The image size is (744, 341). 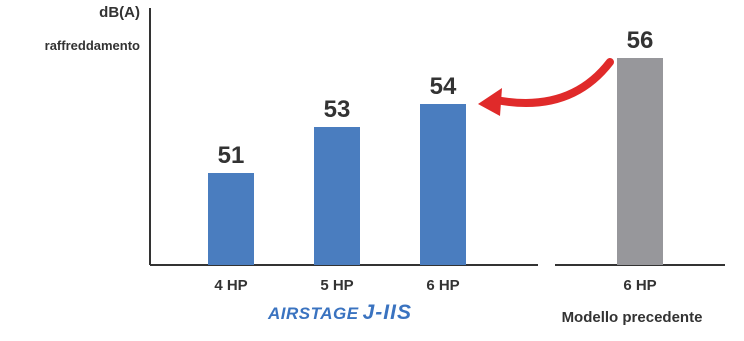 I want to click on y-axis-label: dB(A), so click(x=119, y=12).